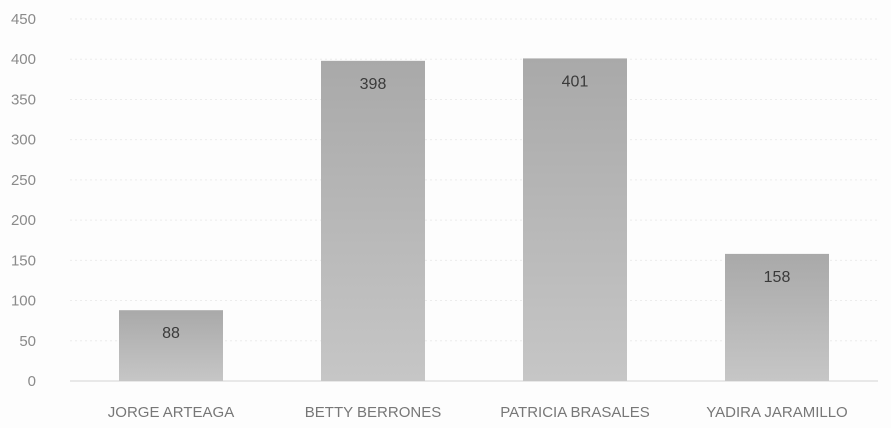 Image resolution: width=891 pixels, height=433 pixels. I want to click on y-tick-label: 100, so click(23, 301).